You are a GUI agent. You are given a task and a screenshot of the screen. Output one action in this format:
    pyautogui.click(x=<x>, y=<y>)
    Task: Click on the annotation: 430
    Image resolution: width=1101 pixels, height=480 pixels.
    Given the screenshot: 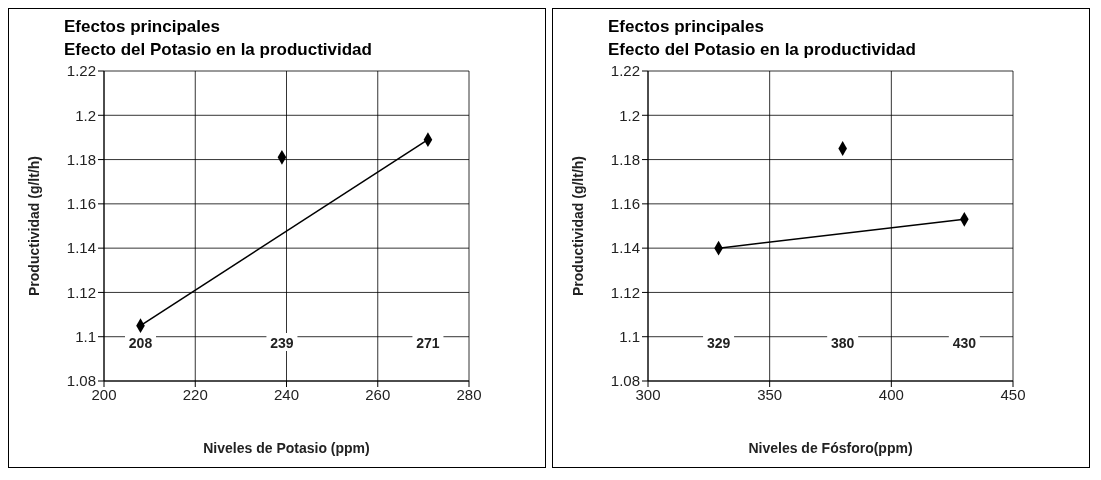 What is the action you would take?
    pyautogui.click(x=964, y=343)
    